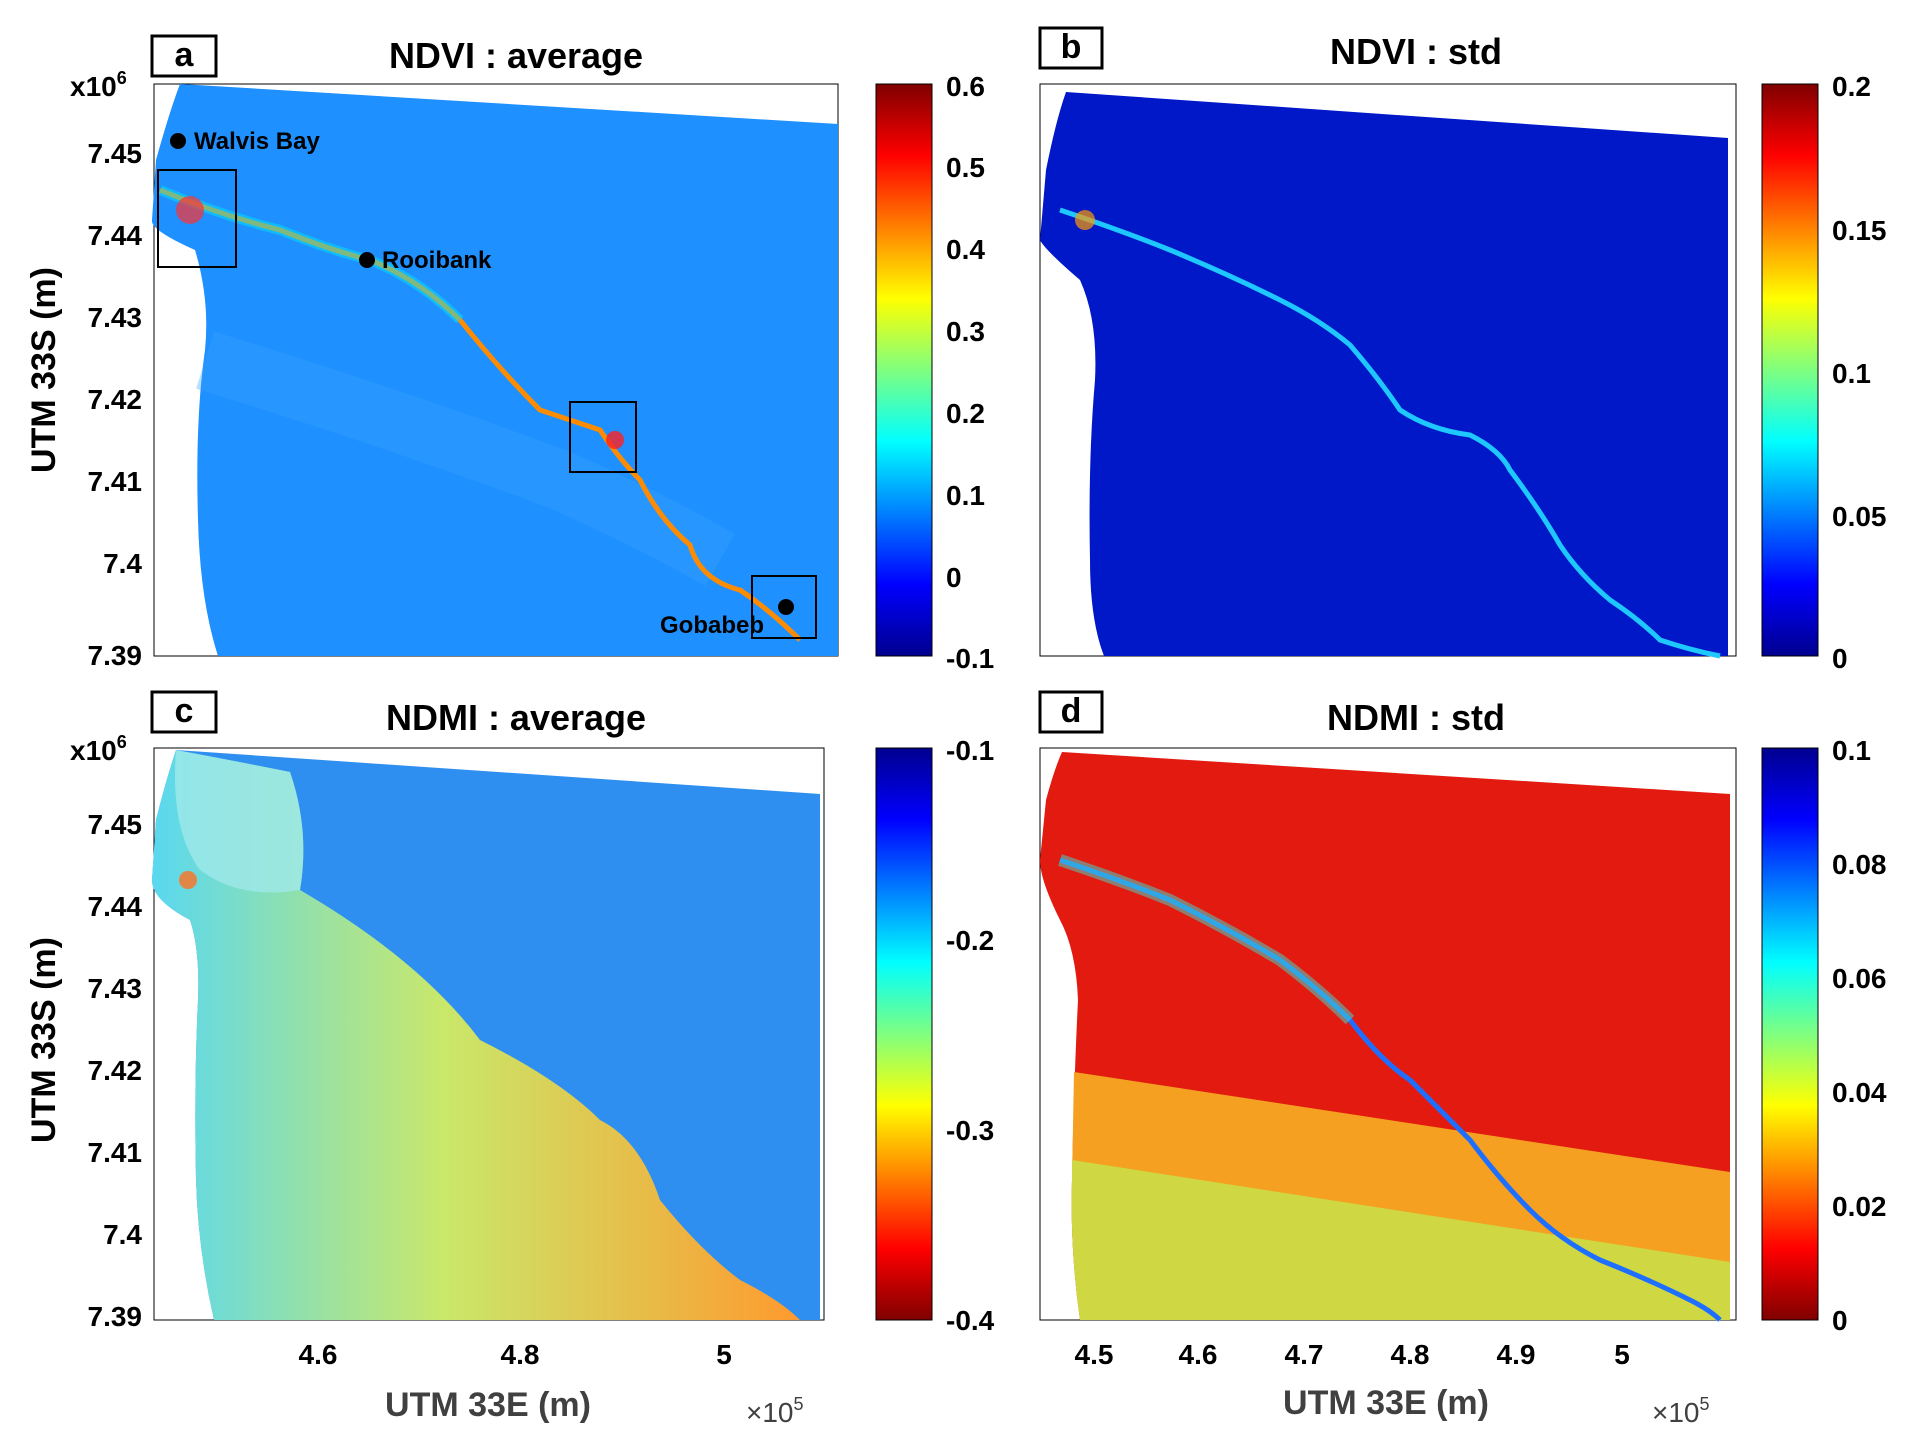  Describe the element at coordinates (1352, 1354) in the screenshot. I see `panel-d-x-ticks: 4.5 4.6 4.7 4.8 4.9 5` at that location.